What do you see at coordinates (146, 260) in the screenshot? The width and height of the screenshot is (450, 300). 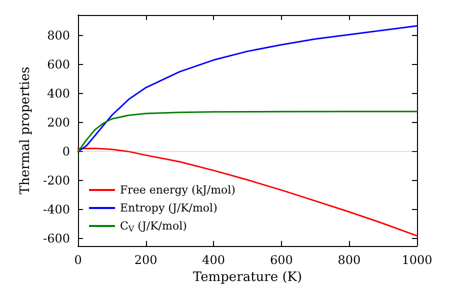 I see `x-tick-label: 200` at bounding box center [146, 260].